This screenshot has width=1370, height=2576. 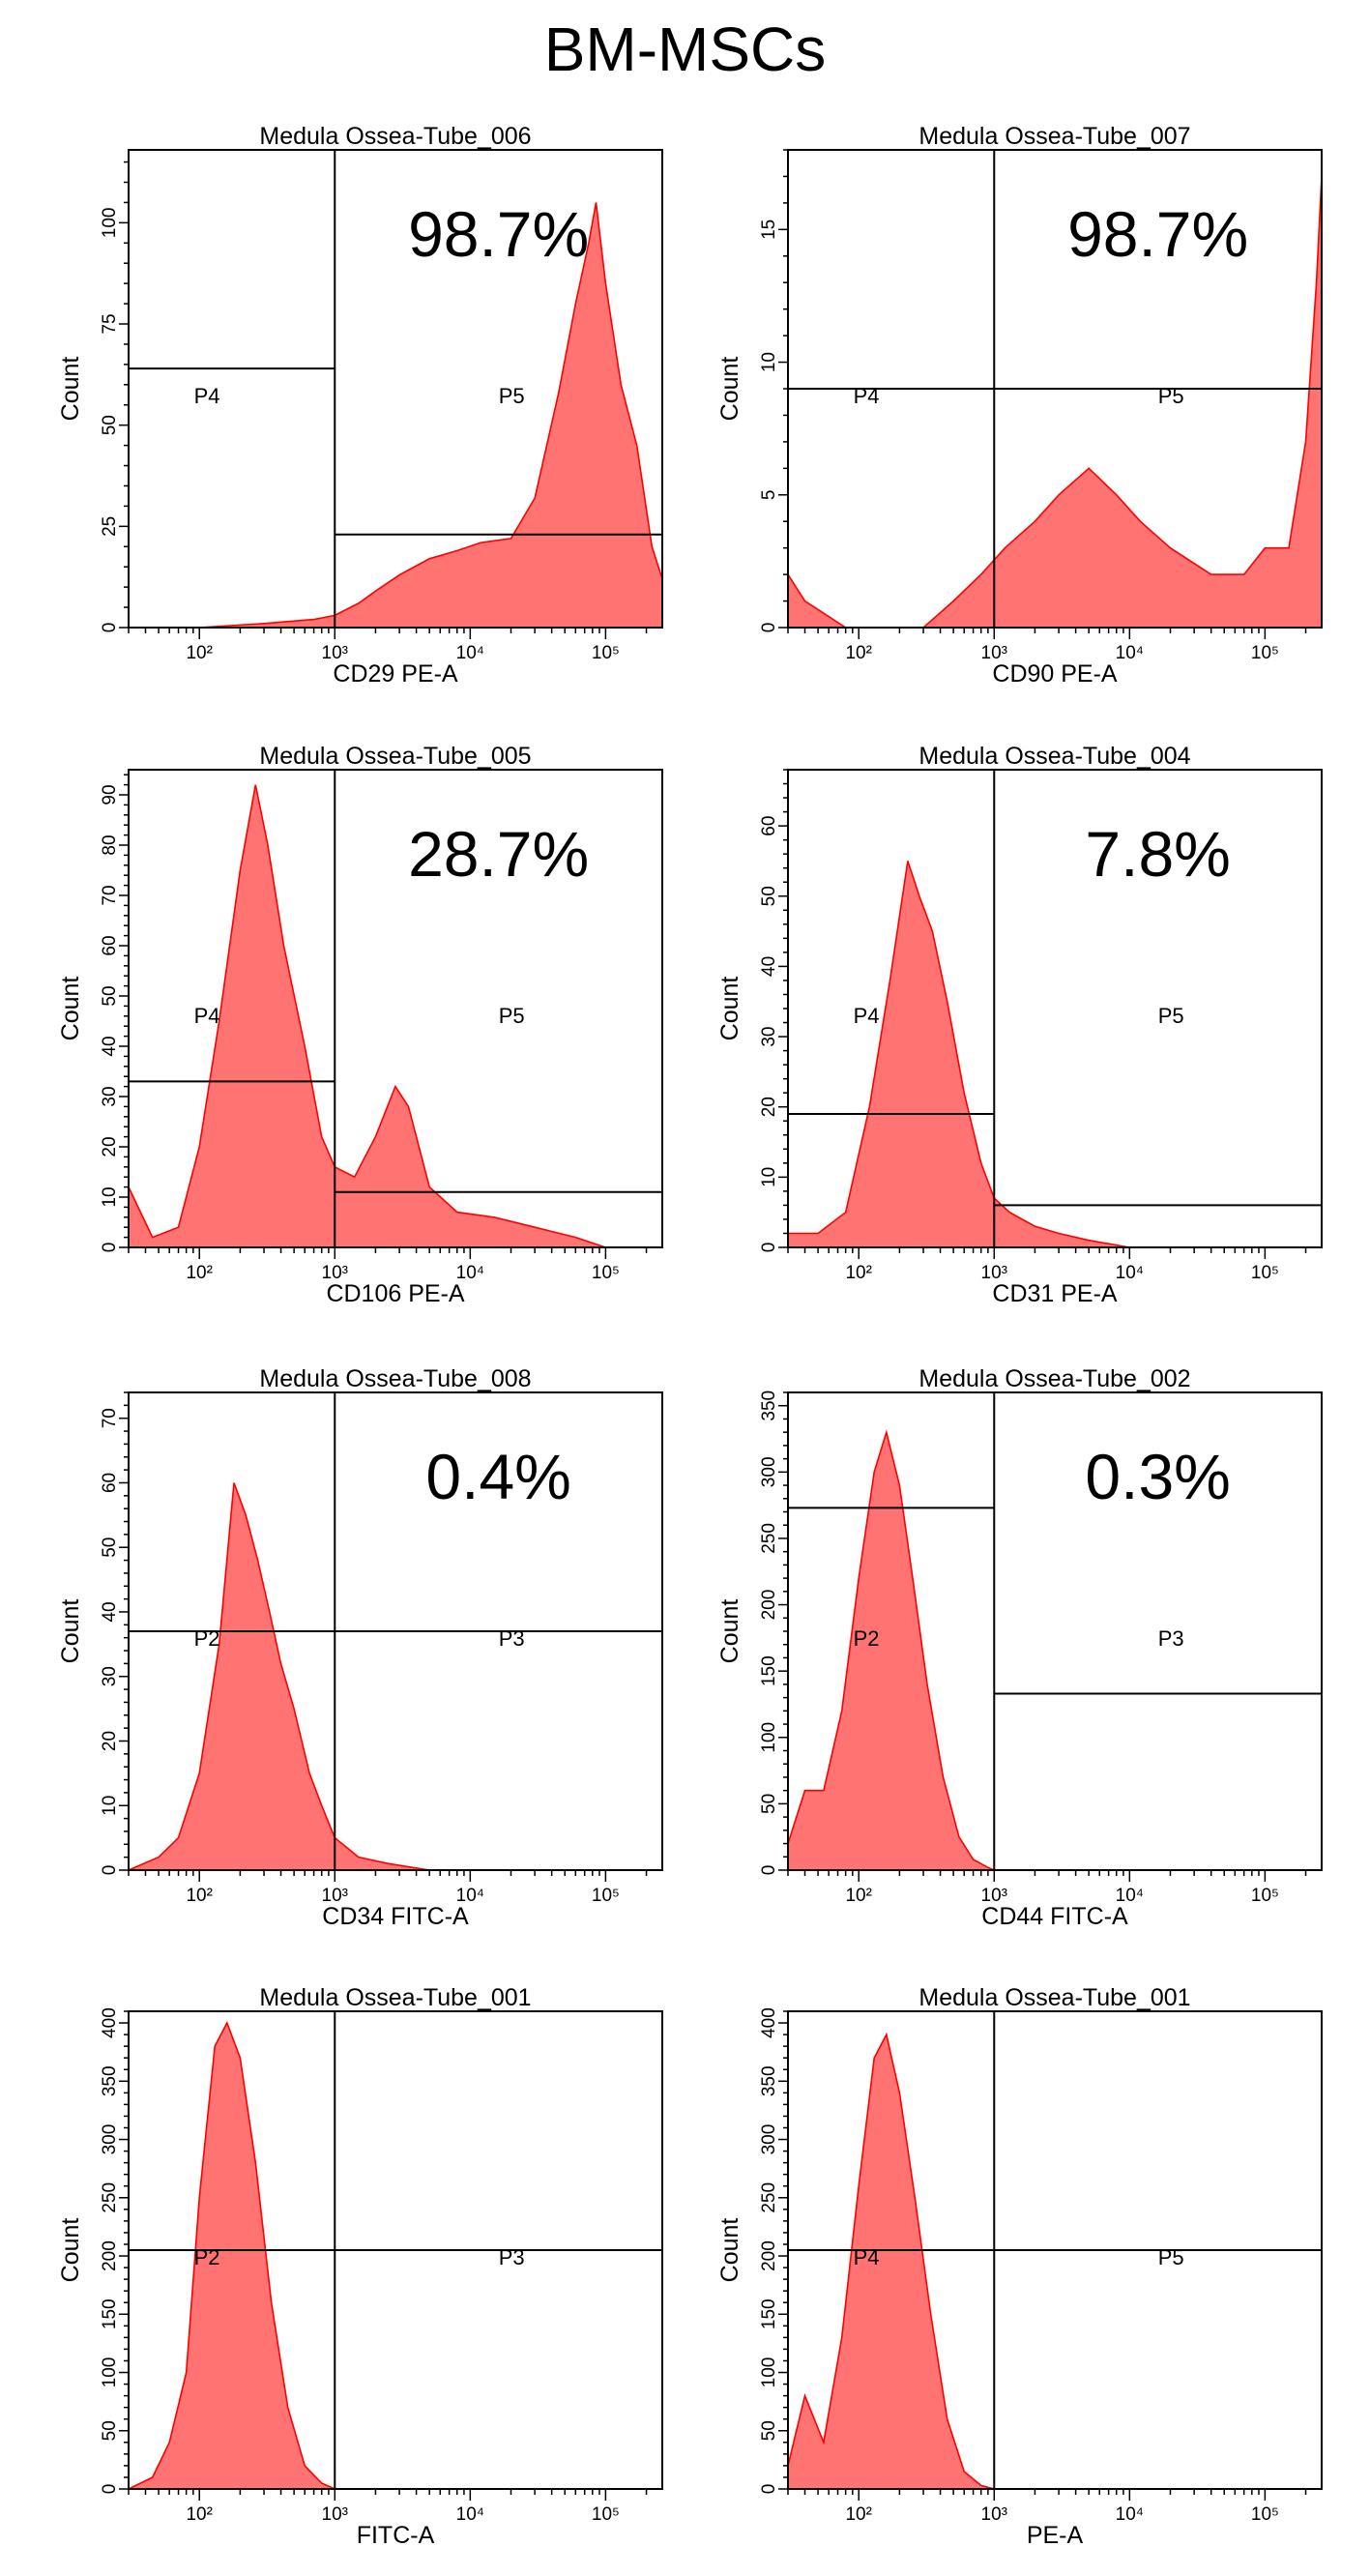 What do you see at coordinates (1054, 136) in the screenshot?
I see `panel-title: Medula Ossea-Tube_007` at bounding box center [1054, 136].